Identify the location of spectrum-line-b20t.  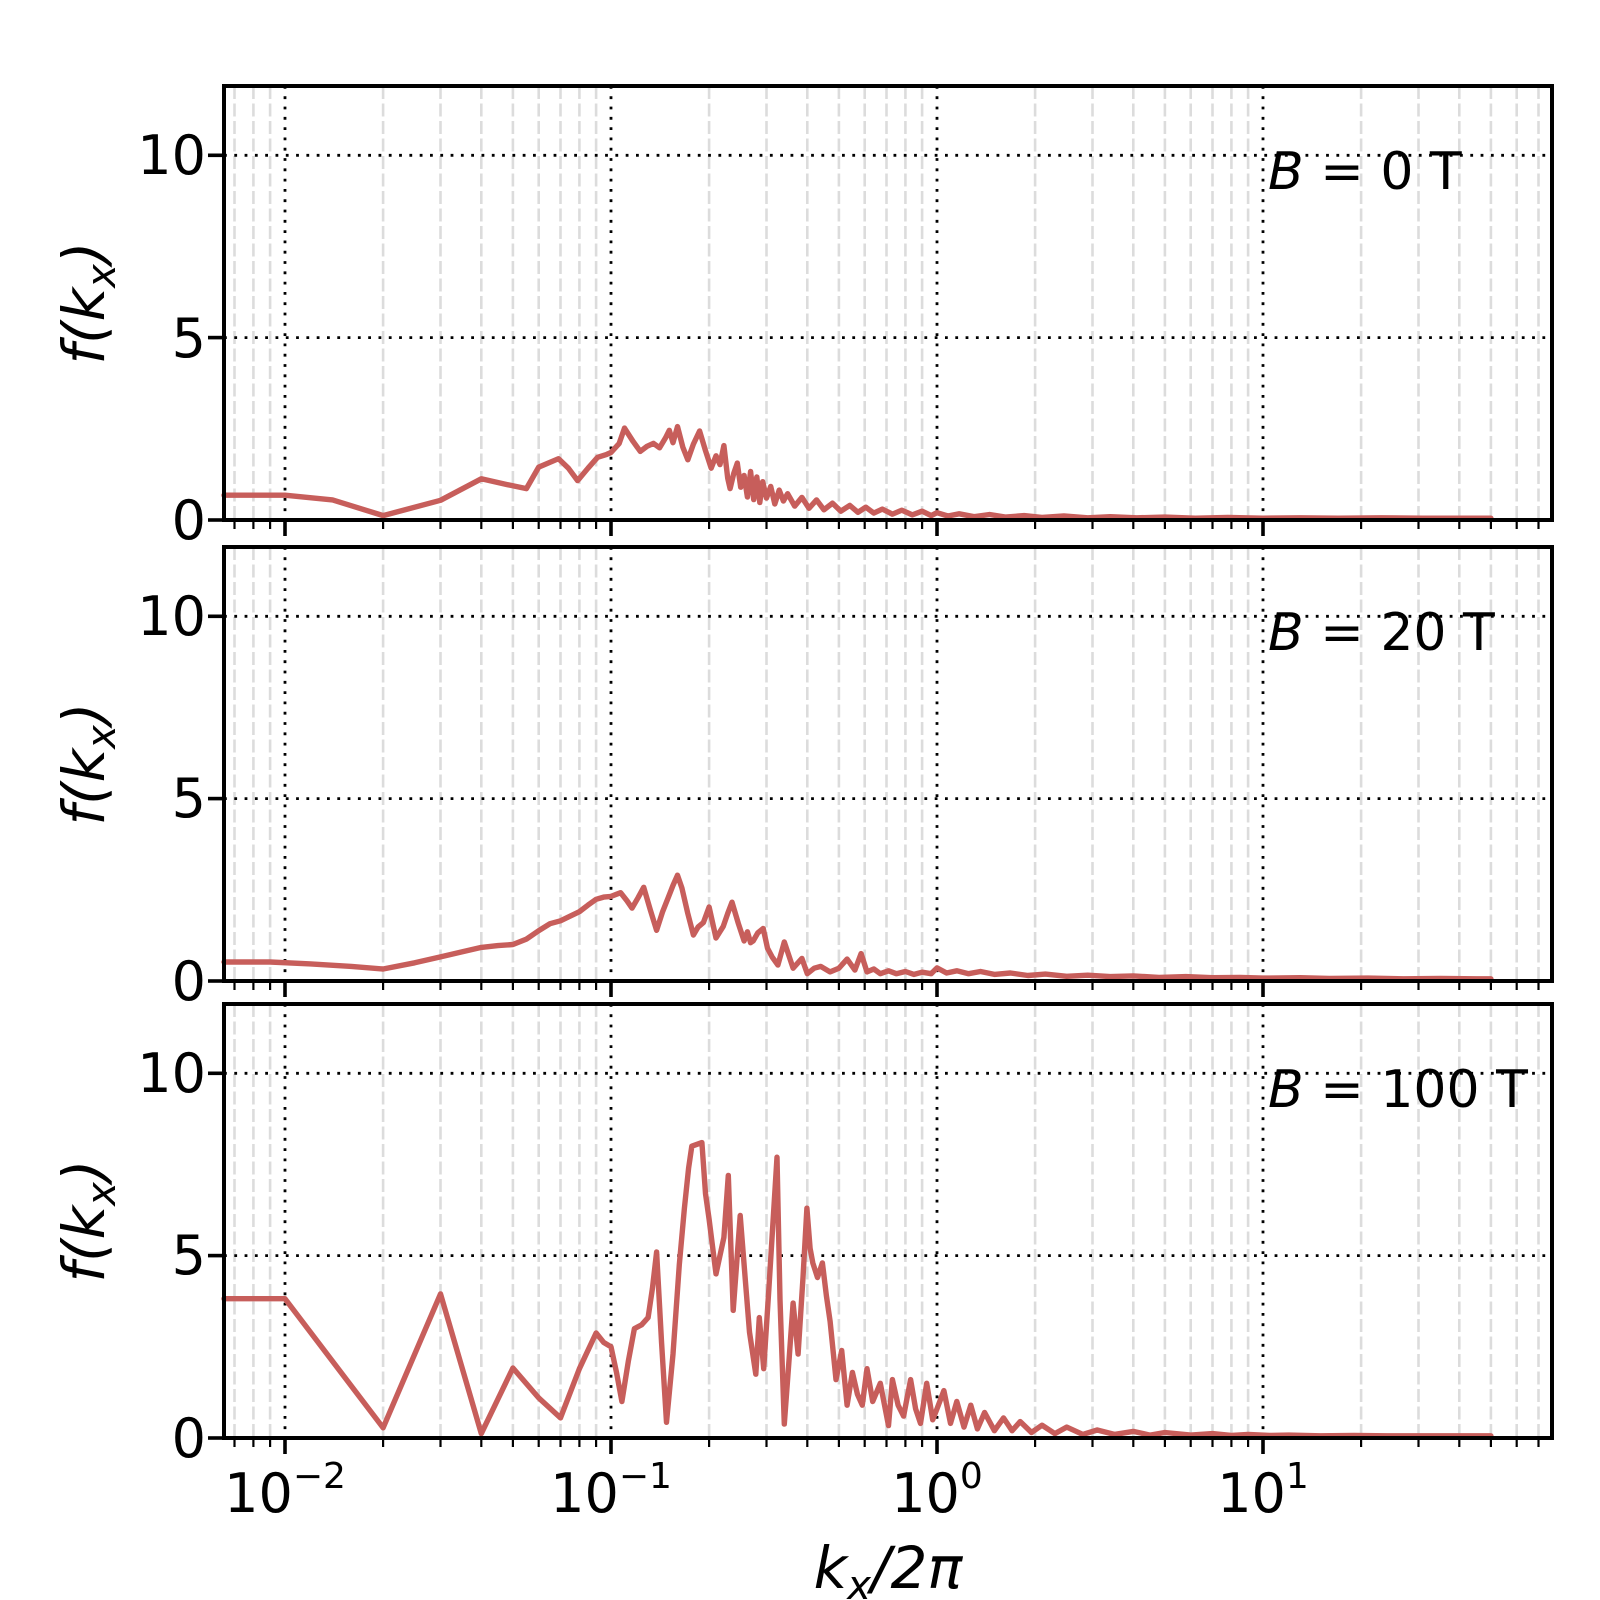
(857, 927).